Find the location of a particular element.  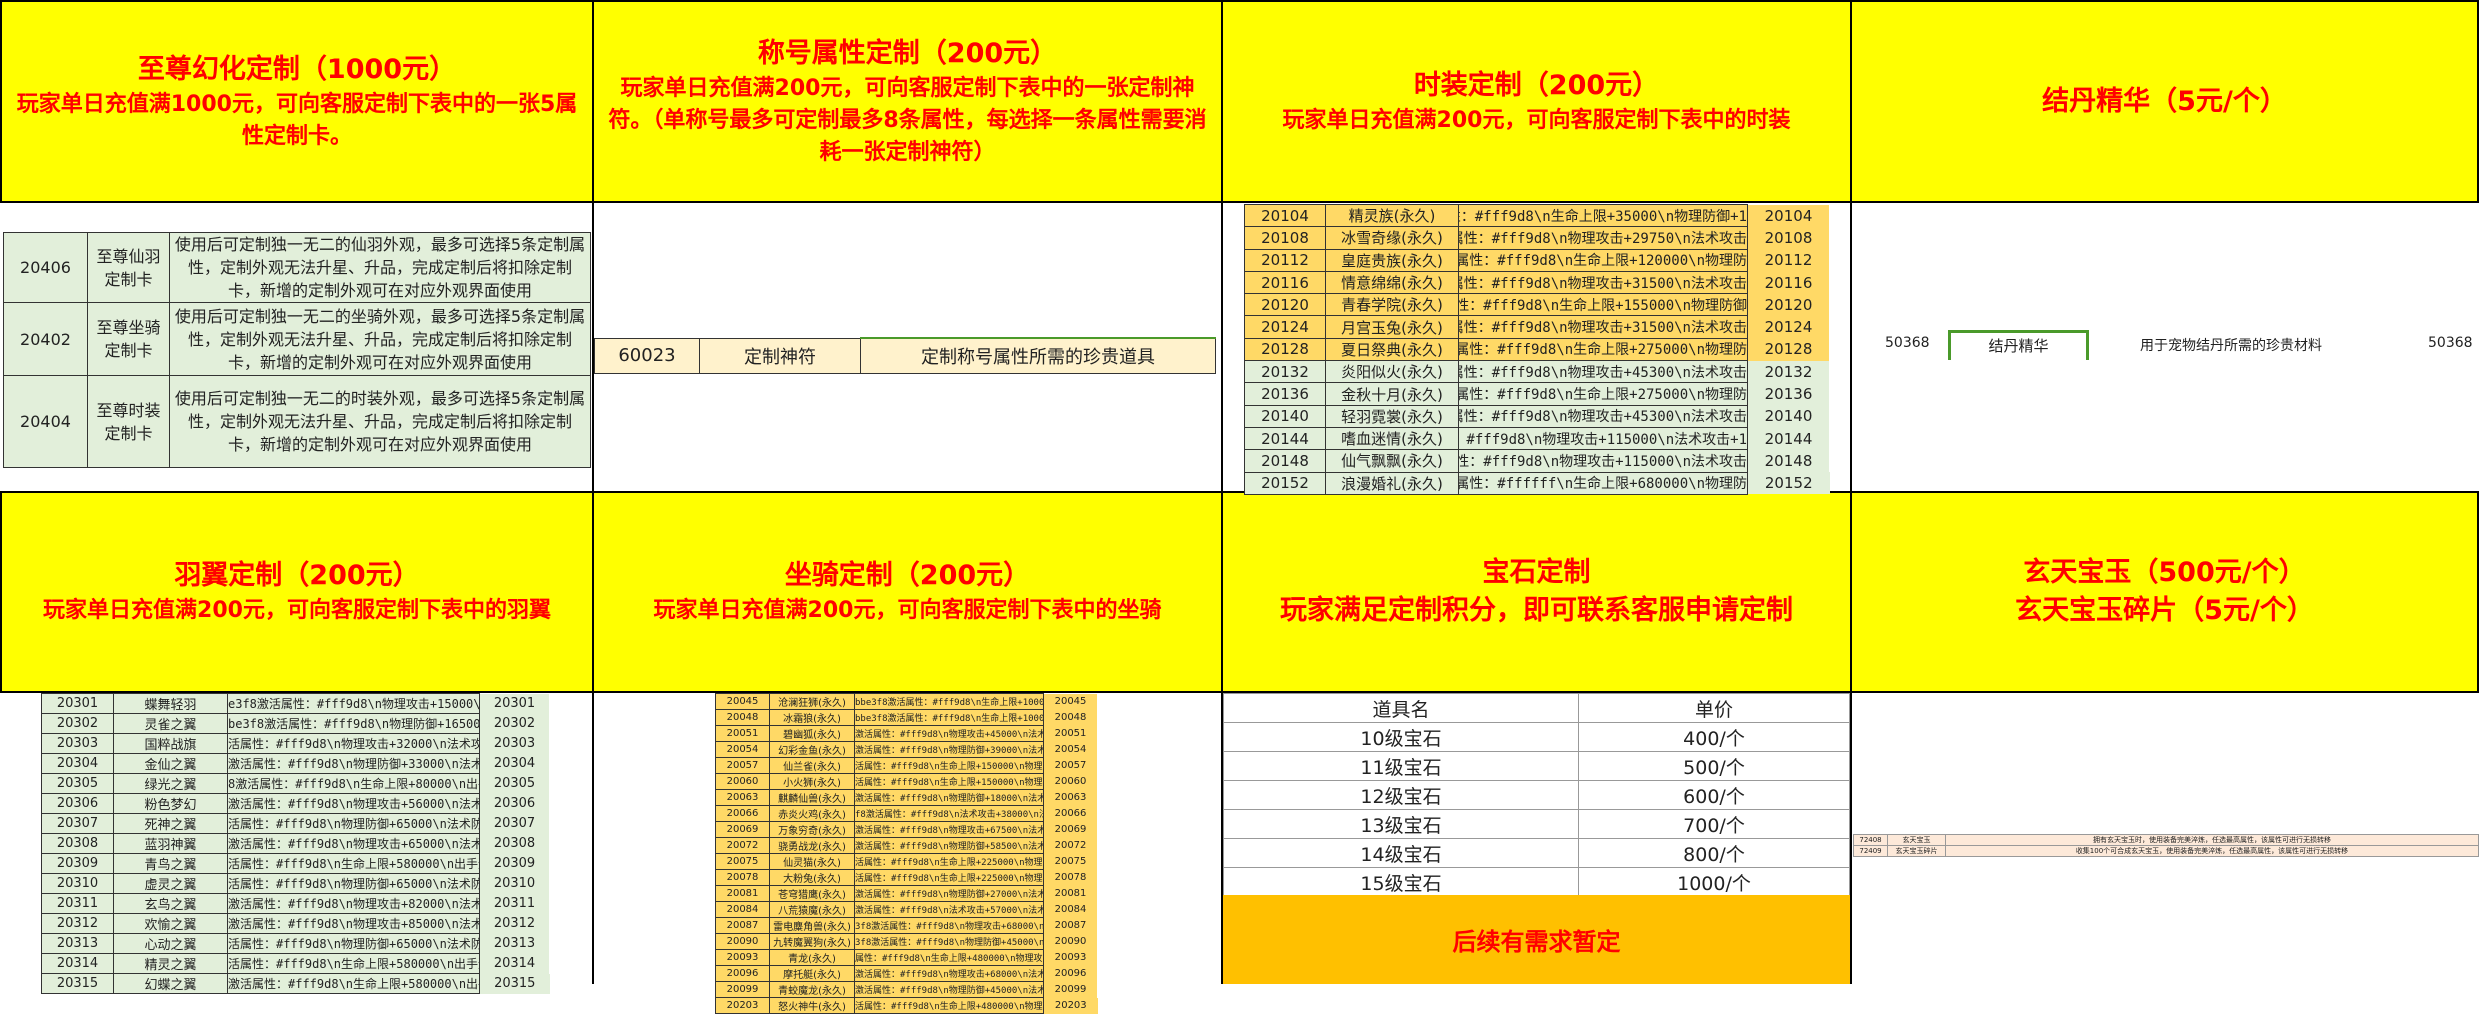

item-name: 夏日祭典(永久) is located at coordinates (1392, 349).